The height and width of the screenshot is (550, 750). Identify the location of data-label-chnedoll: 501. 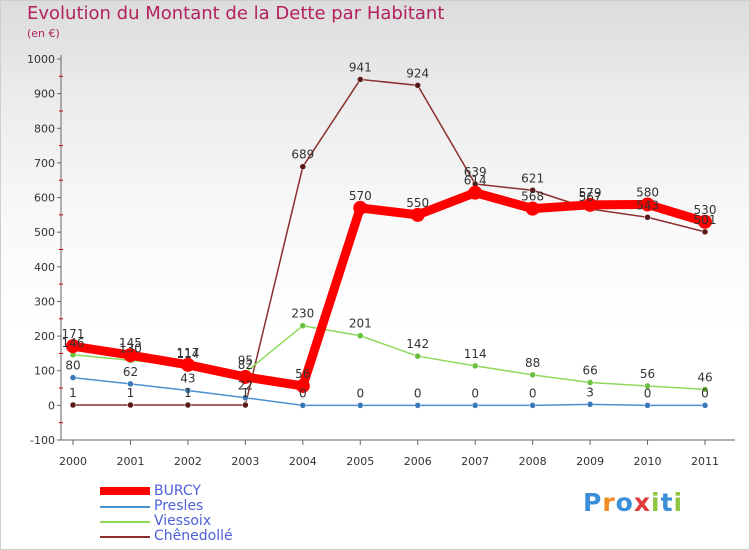
(705, 220).